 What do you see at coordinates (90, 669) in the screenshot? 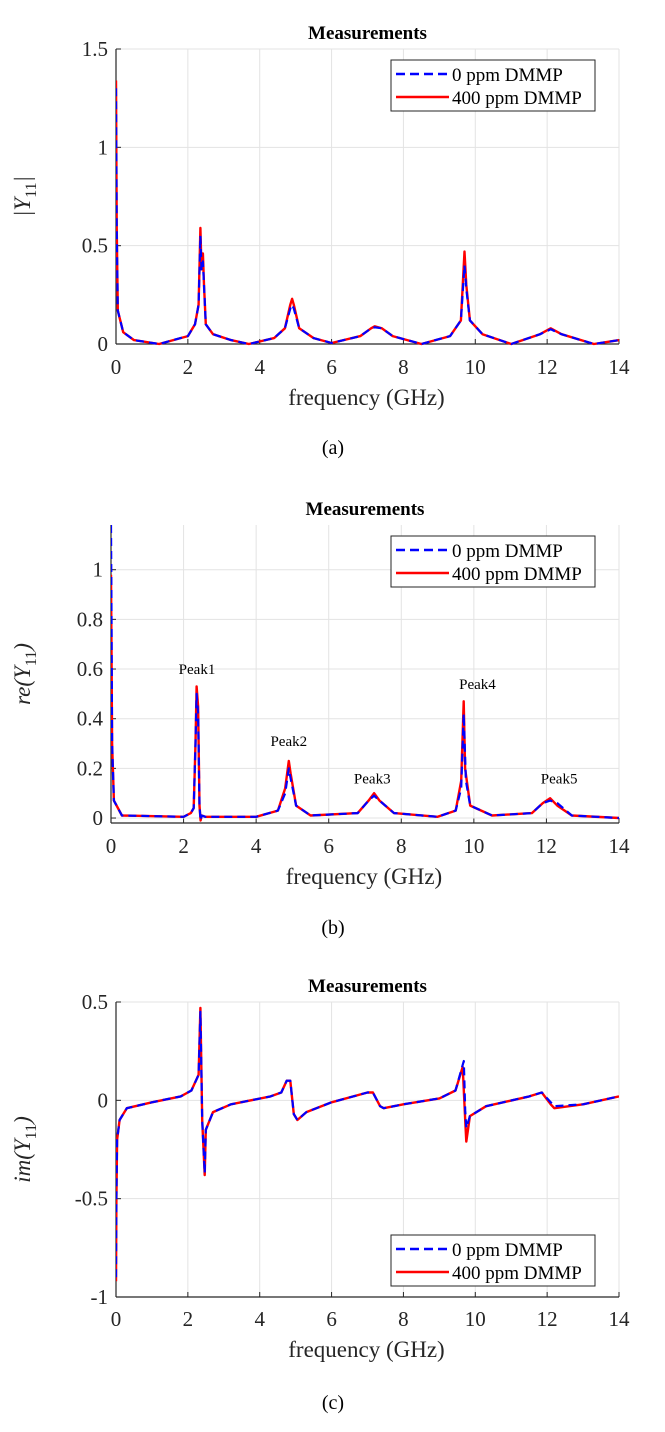
I see `y-tick-label: 0.6` at bounding box center [90, 669].